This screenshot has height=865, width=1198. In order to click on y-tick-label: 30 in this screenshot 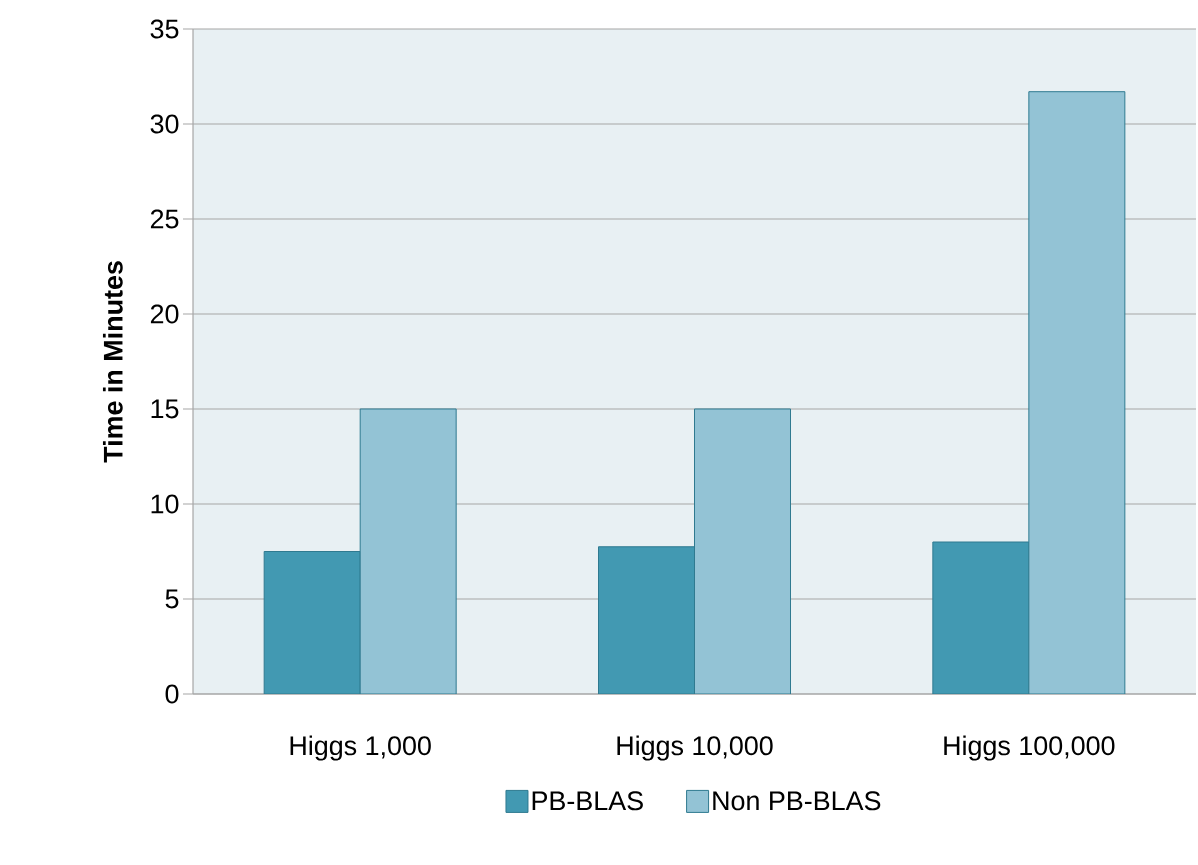, I will do `click(164, 124)`.